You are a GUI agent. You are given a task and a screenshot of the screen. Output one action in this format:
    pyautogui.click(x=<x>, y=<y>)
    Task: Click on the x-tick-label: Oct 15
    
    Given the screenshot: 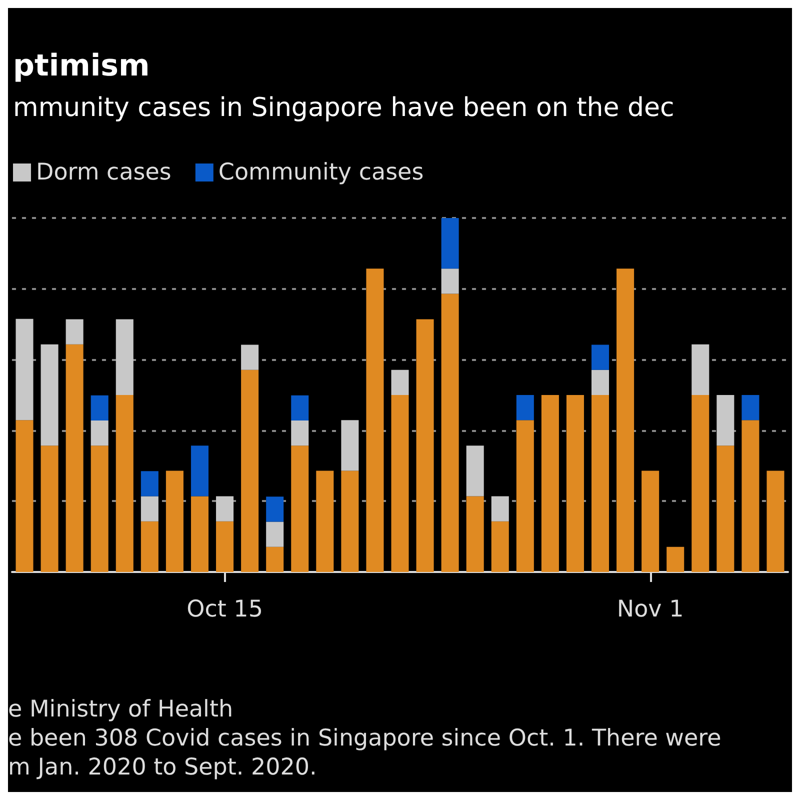 What is the action you would take?
    pyautogui.click(x=224, y=609)
    